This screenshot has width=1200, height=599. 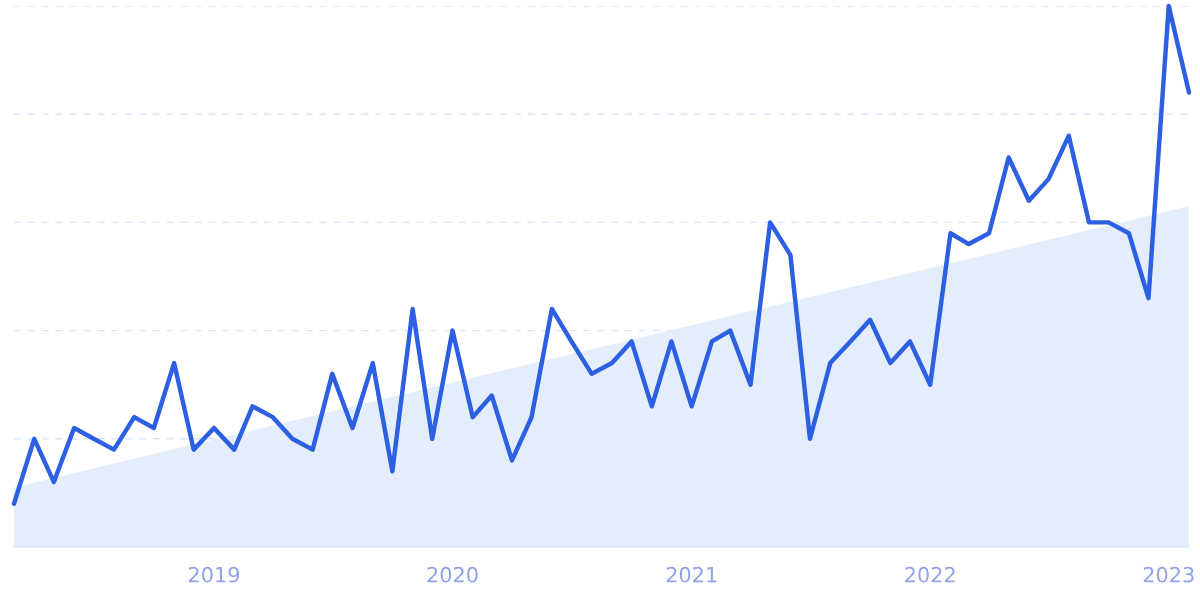 I want to click on x-tick-label: 2022, so click(x=930, y=574).